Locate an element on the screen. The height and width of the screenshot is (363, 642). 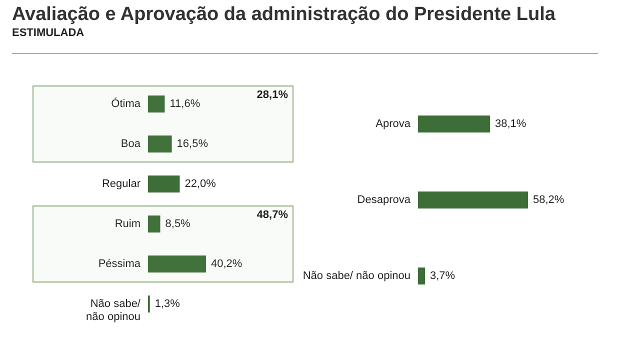
text: Avaliação e Aprovação da administração do Presidente Lula is located at coordinates (284, 15).